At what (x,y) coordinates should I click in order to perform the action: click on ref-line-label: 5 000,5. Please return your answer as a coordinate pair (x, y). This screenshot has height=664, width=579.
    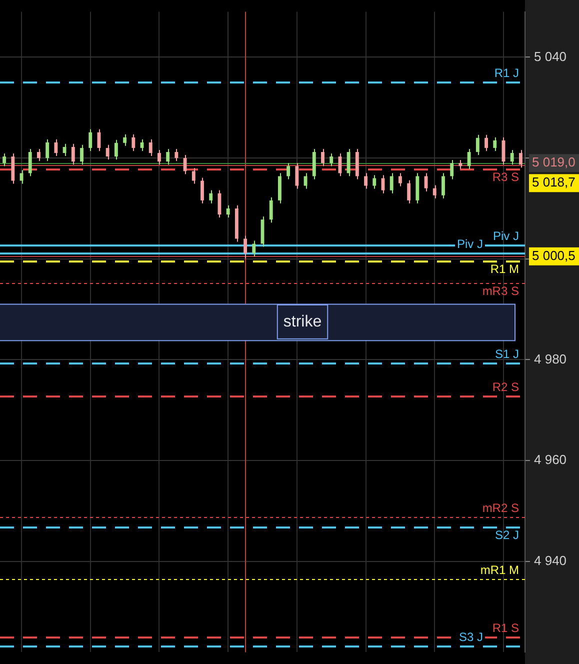
    Looking at the image, I should click on (554, 255).